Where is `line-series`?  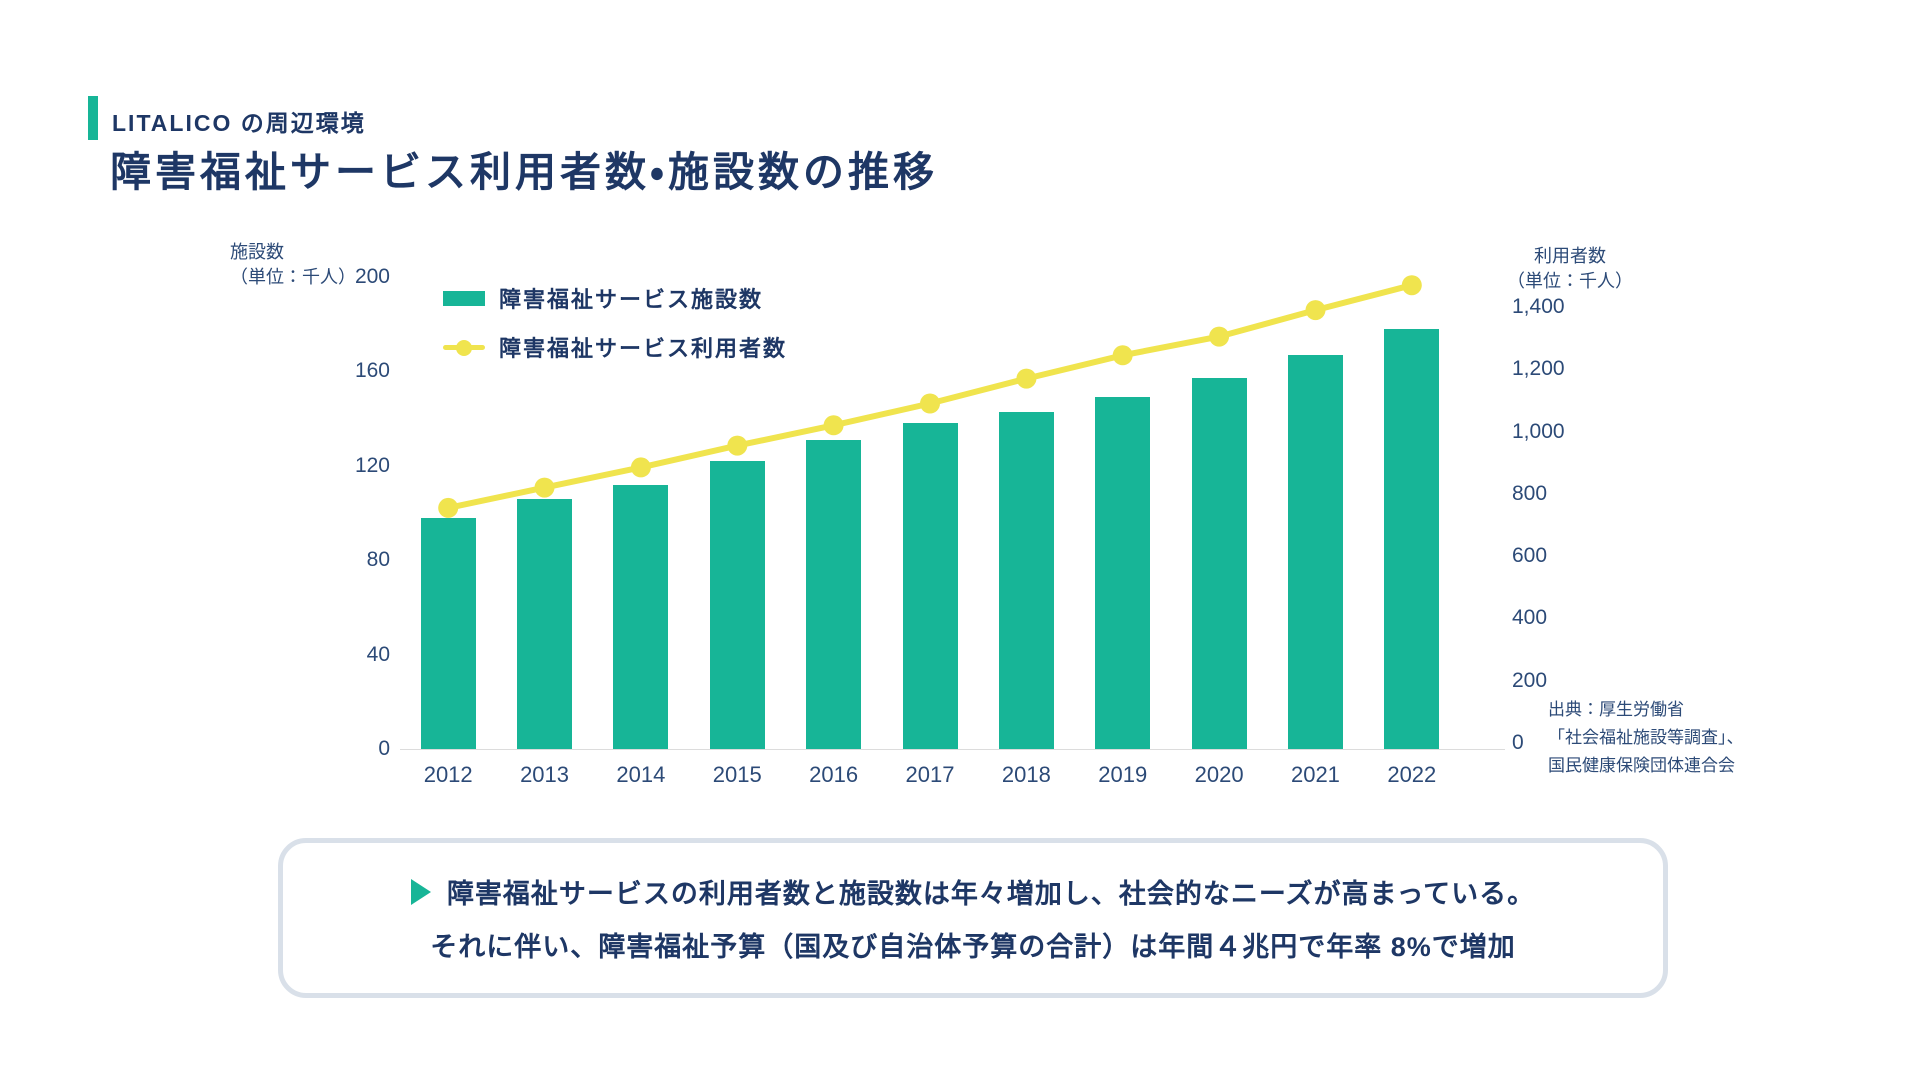
line-series is located at coordinates (930, 396).